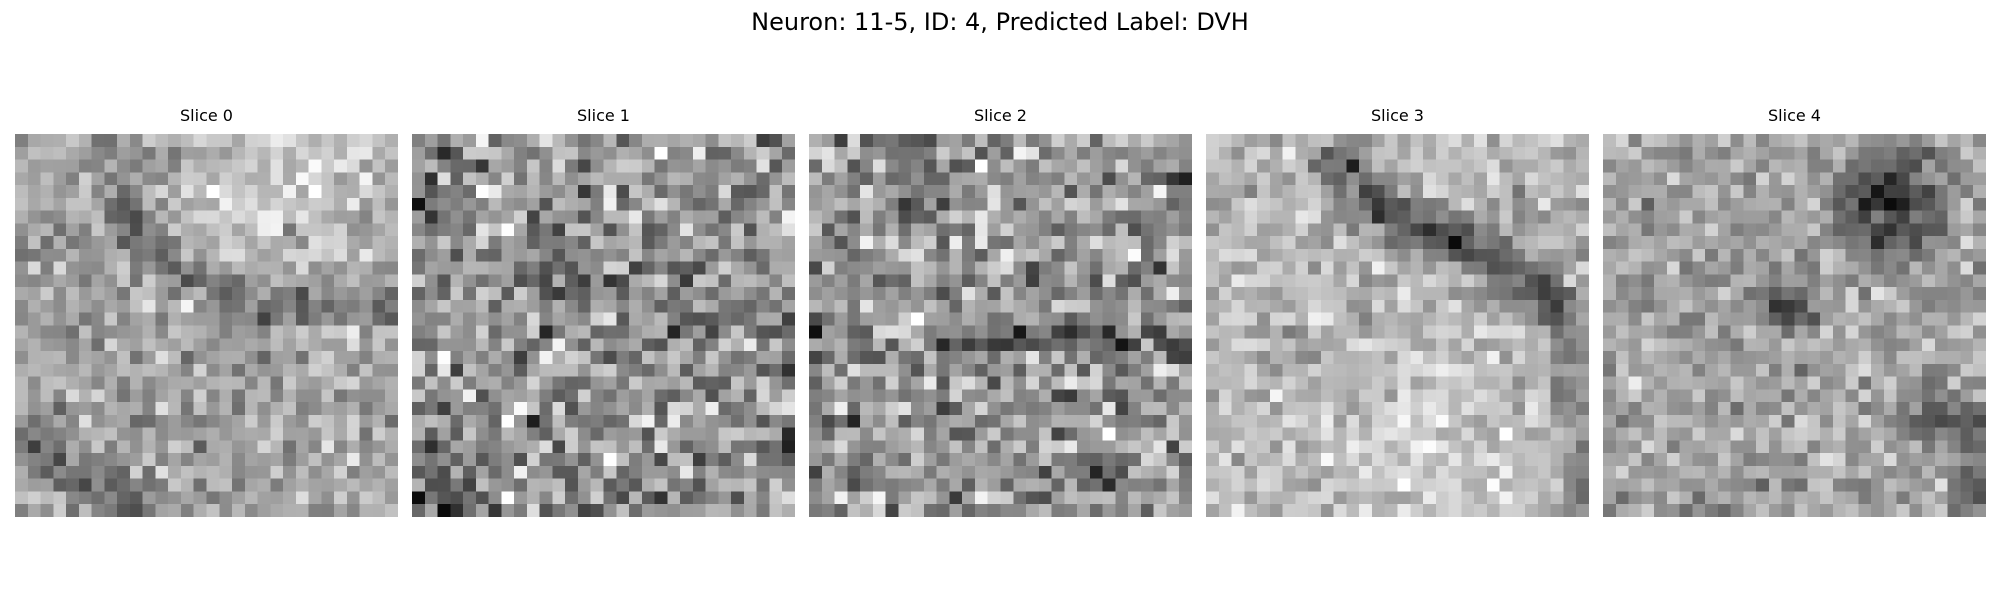  Describe the element at coordinates (603, 115) in the screenshot. I see `slice-title: Slice 1` at that location.